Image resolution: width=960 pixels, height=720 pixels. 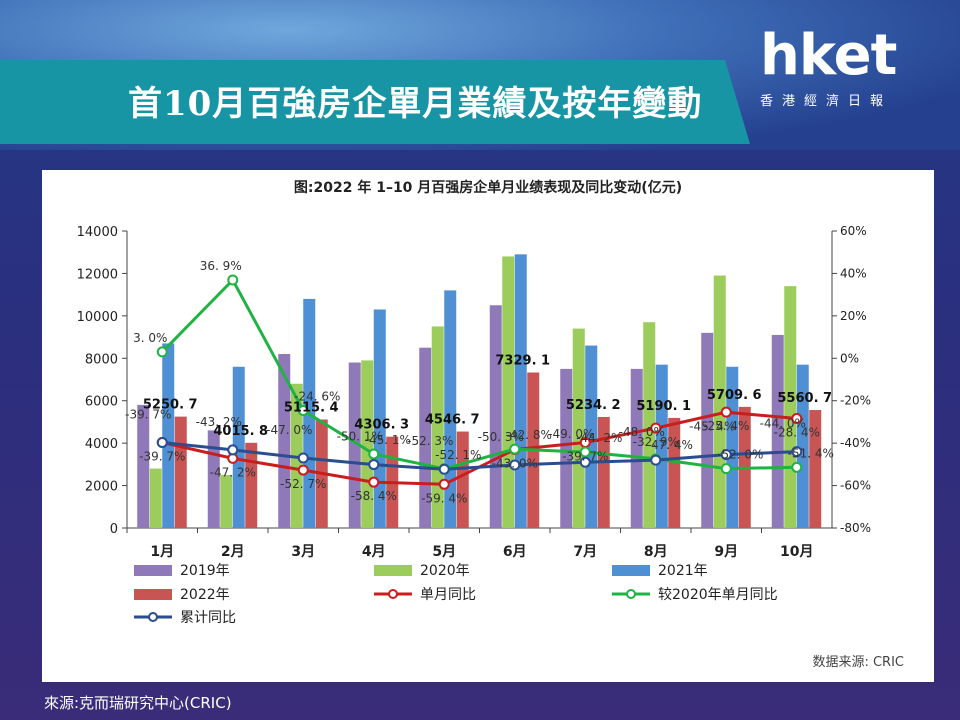 I want to click on line-data-label: -43. 0%, so click(x=515, y=464).